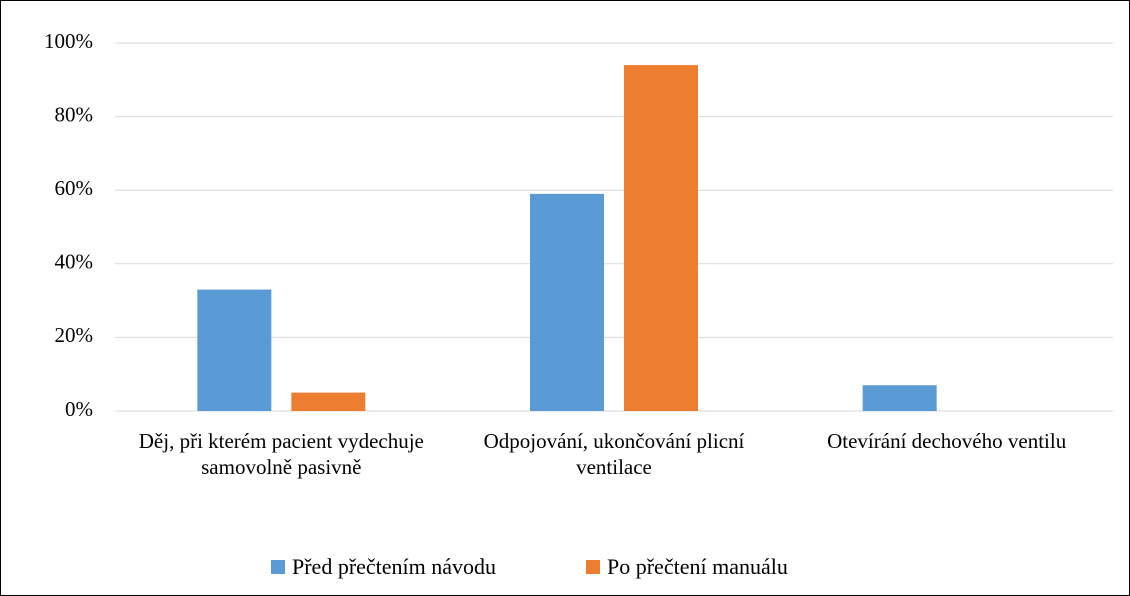 The image size is (1130, 596). Describe the element at coordinates (74, 262) in the screenshot. I see `y-tick-label: 40%` at that location.